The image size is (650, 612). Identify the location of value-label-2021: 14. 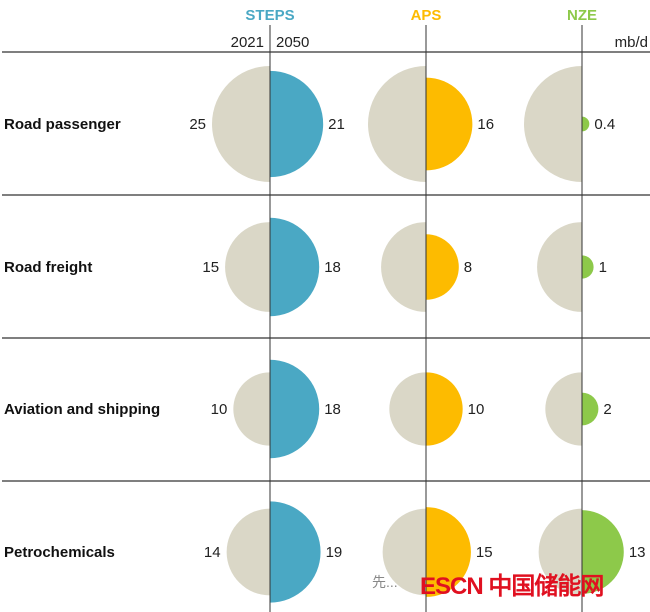
(212, 552).